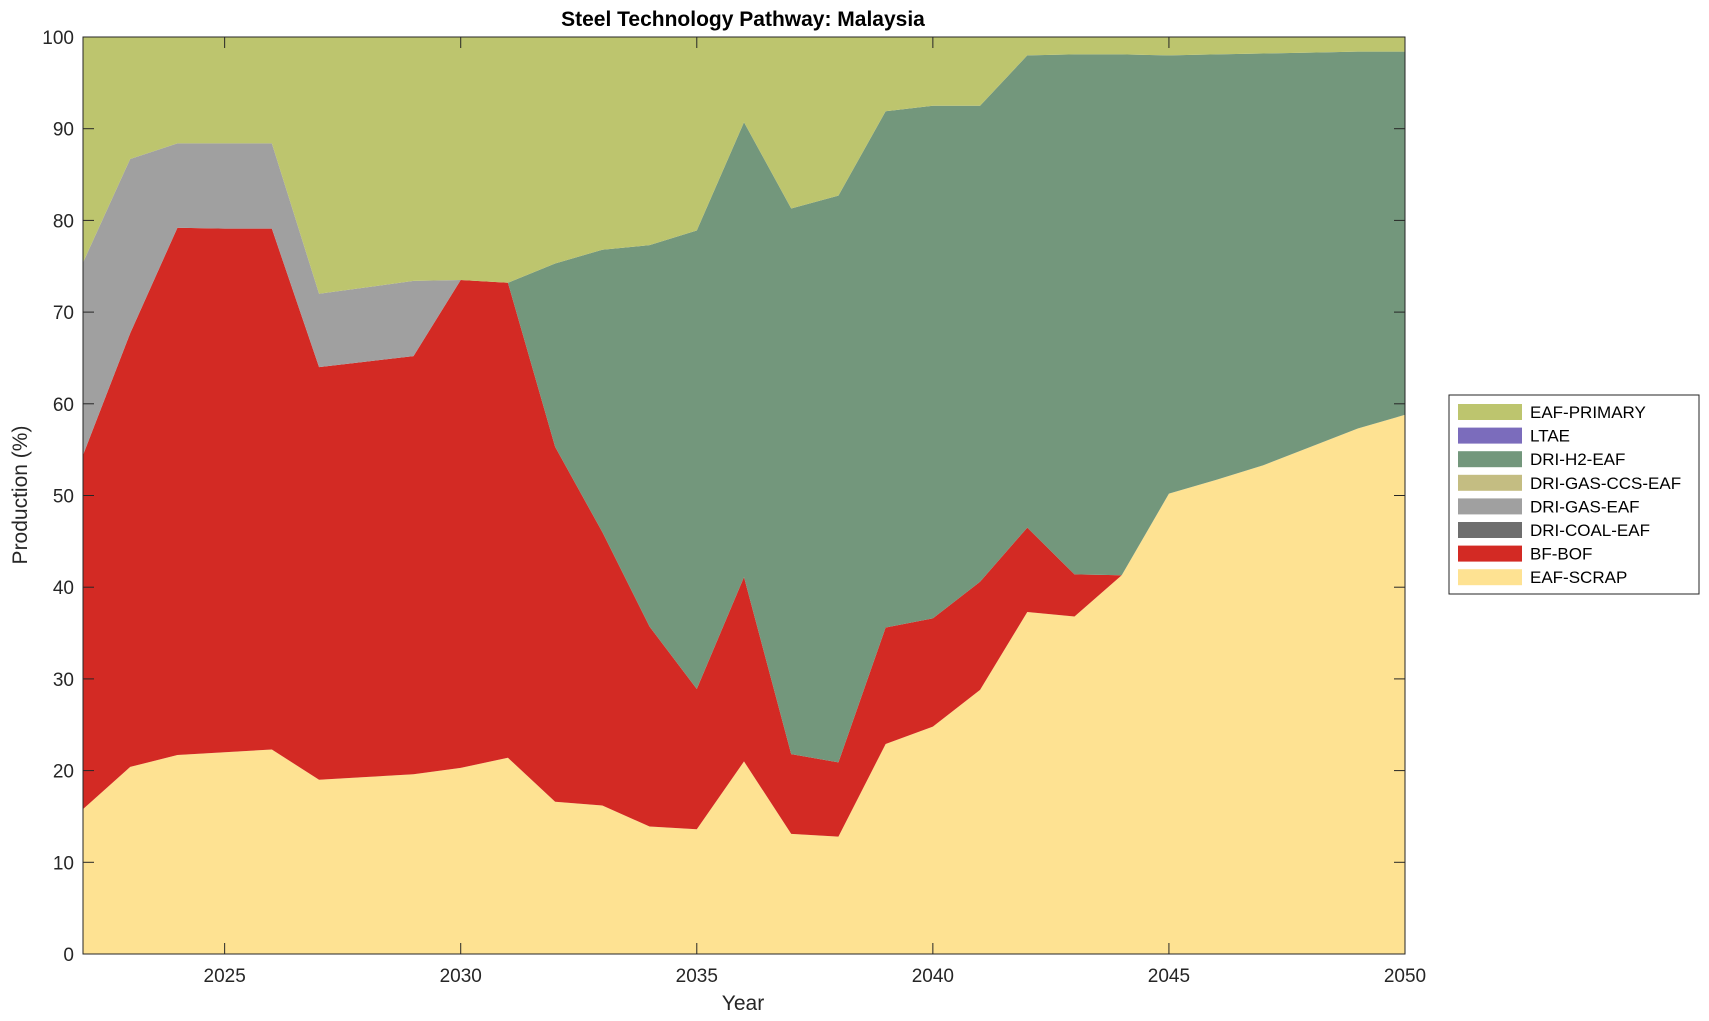 The height and width of the screenshot is (1021, 1709). What do you see at coordinates (1405, 976) in the screenshot?
I see `x-tick-label: 2050` at bounding box center [1405, 976].